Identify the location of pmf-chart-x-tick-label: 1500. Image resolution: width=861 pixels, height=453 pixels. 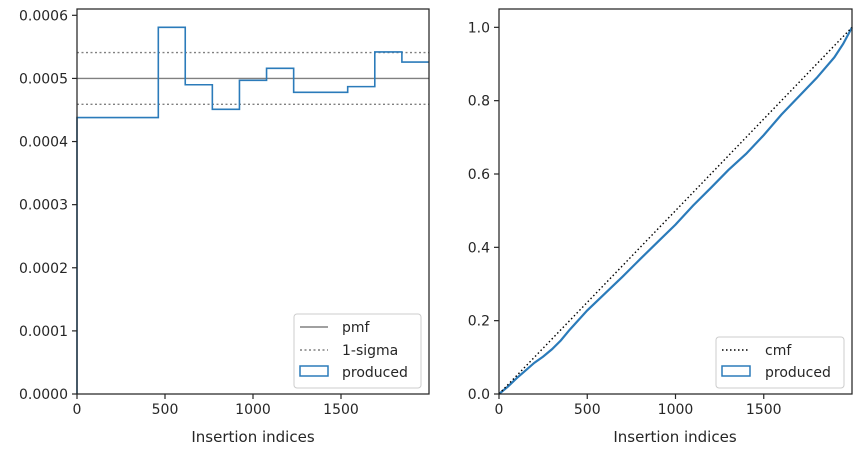
(341, 410).